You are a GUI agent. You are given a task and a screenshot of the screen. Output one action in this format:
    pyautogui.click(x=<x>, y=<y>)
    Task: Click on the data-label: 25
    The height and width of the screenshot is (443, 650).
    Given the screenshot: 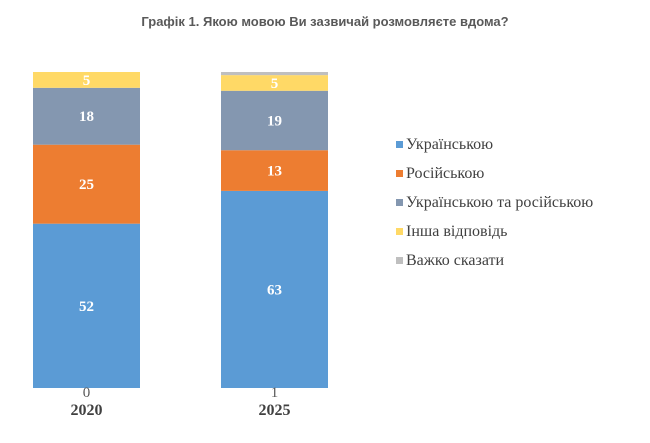 What is the action you would take?
    pyautogui.click(x=86, y=185)
    